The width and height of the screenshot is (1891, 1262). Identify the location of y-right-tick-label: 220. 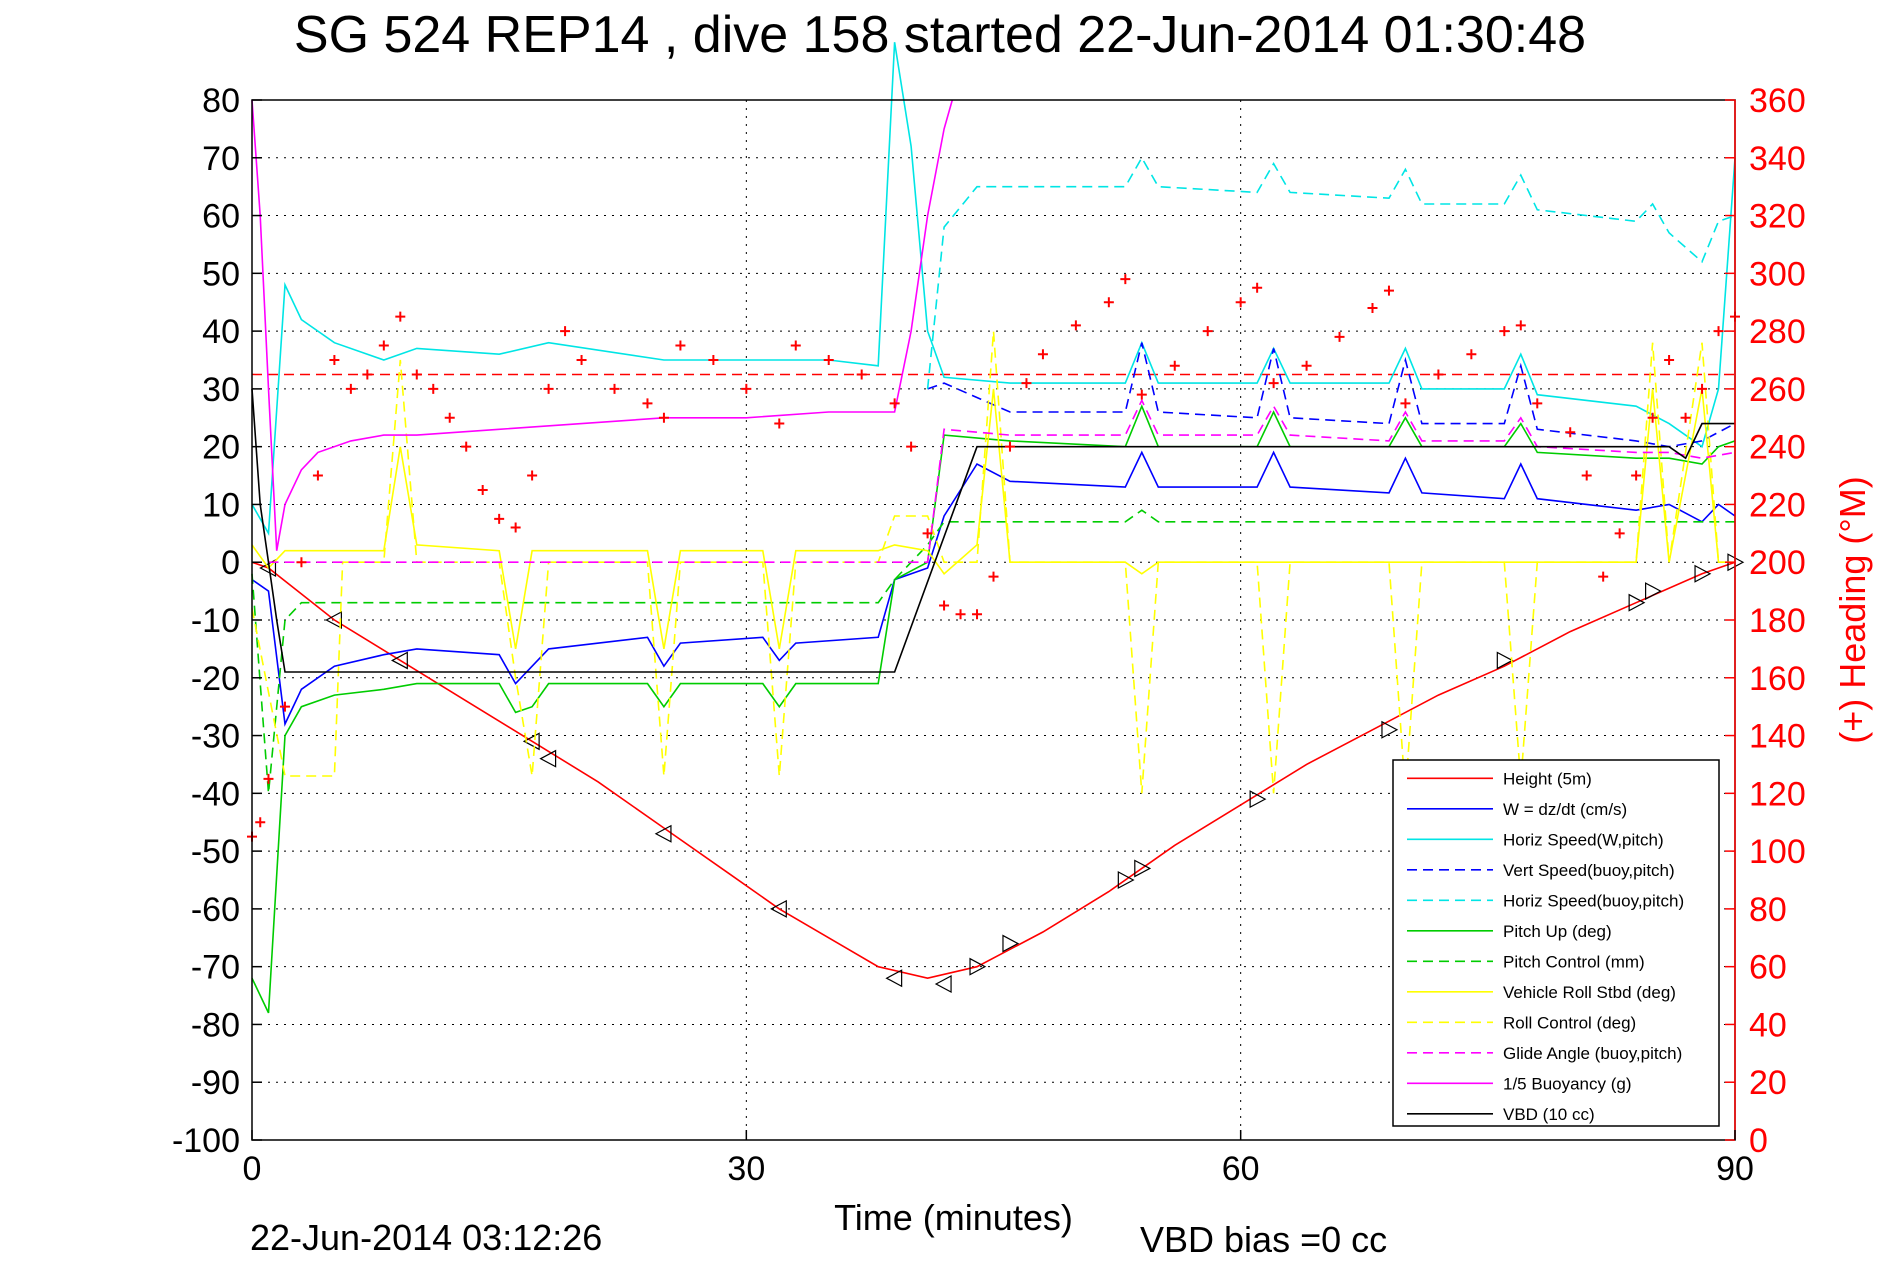
(1777, 505).